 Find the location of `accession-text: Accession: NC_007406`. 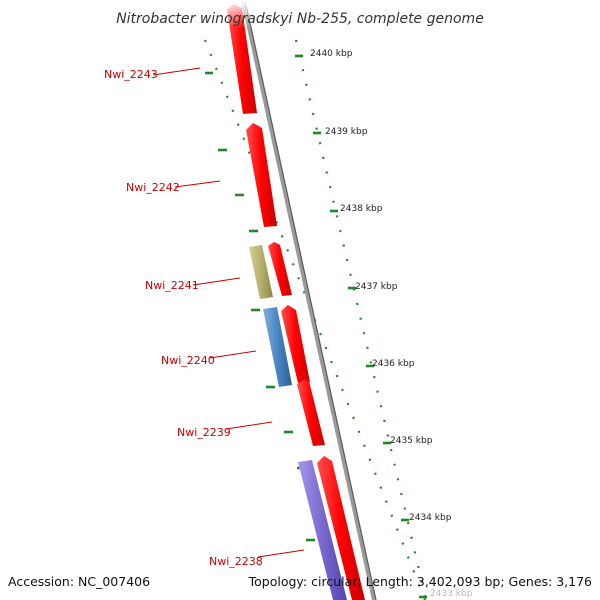

accession-text: Accession: NC_007406 is located at coordinates (79, 581).